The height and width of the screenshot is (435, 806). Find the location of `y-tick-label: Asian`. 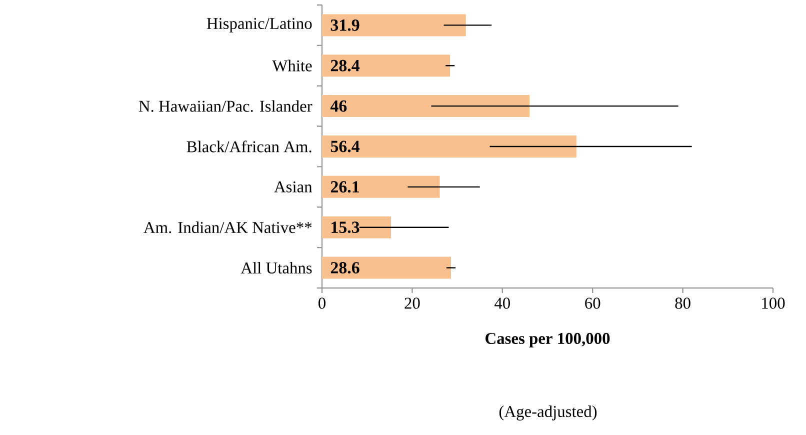

y-tick-label: Asian is located at coordinates (293, 186).